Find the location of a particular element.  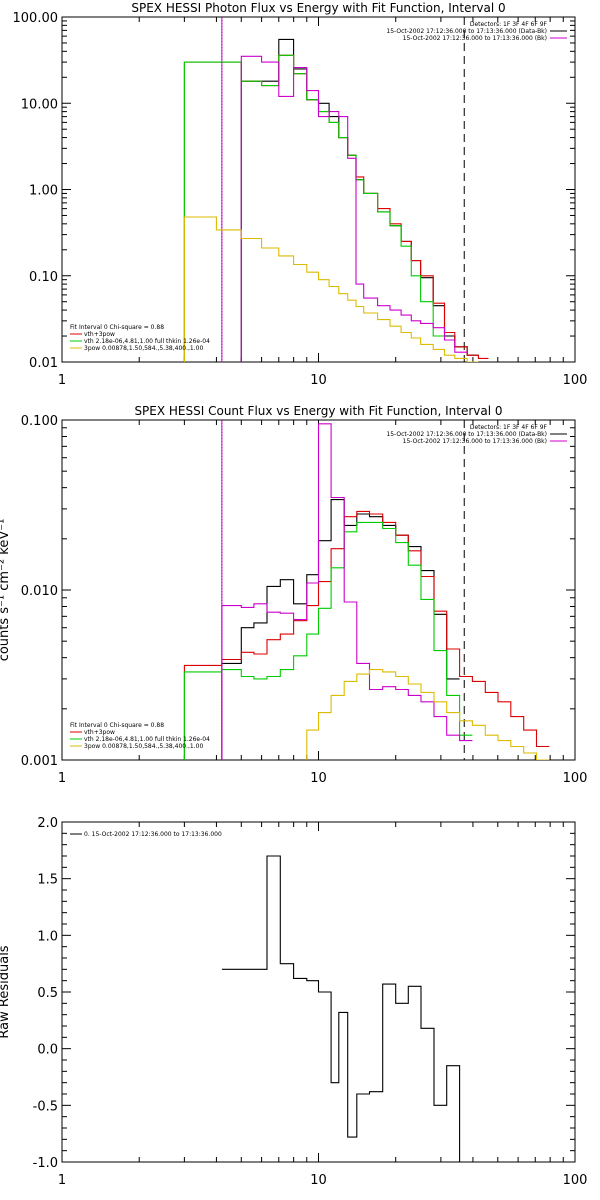

y-tick-label: 2.0 is located at coordinates (47, 823).